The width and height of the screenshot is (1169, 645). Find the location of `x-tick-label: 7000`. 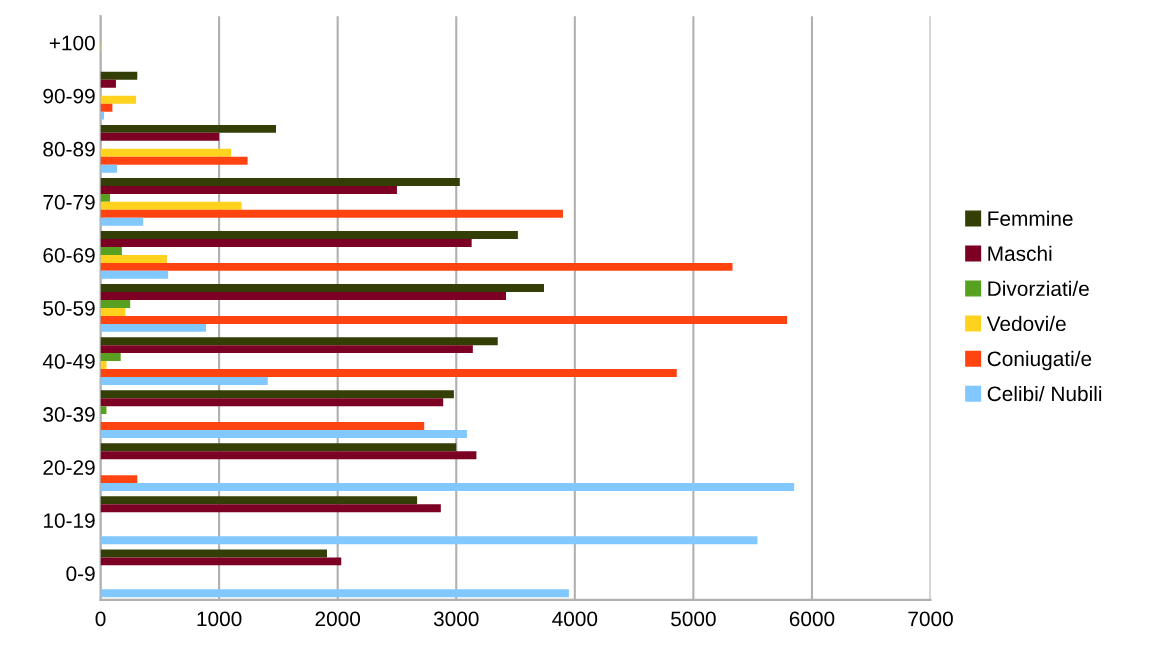

x-tick-label: 7000 is located at coordinates (930, 619).